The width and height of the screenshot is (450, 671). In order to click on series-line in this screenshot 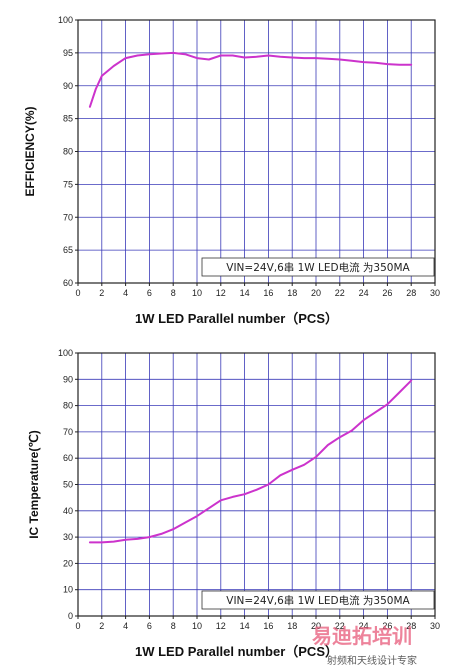, I will do `click(250, 79)`.